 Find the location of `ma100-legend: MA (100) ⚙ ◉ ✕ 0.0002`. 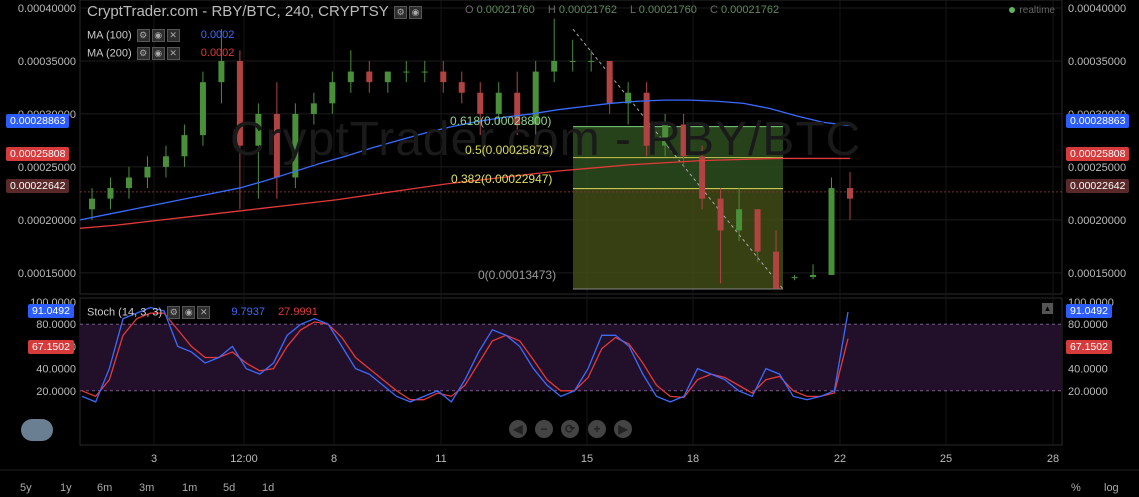

ma100-legend: MA (100) ⚙ ◉ ✕ 0.0002 is located at coordinates (160, 35).